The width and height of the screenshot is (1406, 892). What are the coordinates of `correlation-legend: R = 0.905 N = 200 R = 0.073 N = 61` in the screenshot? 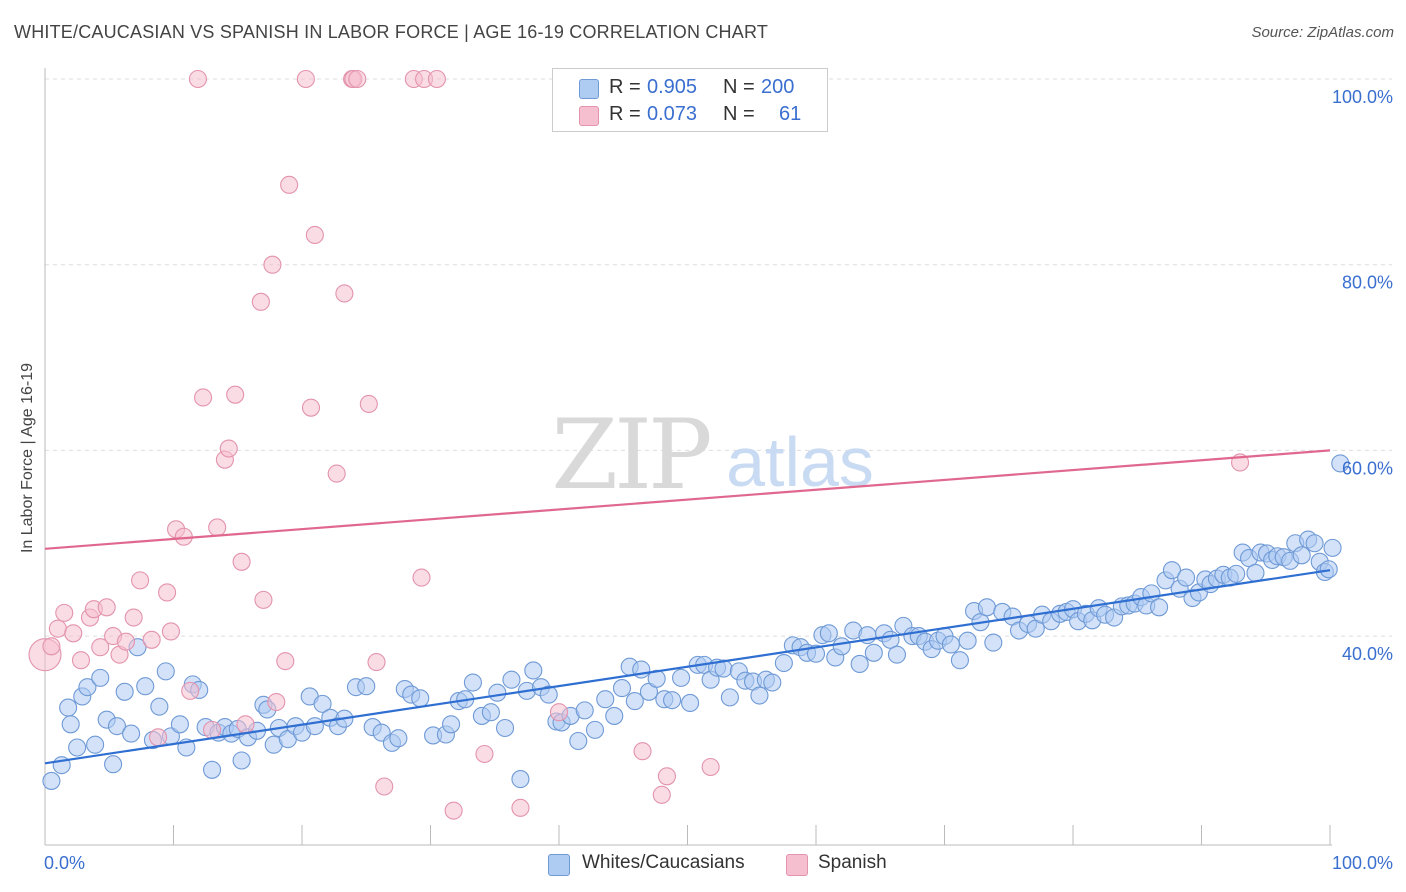 It's located at (690, 100).